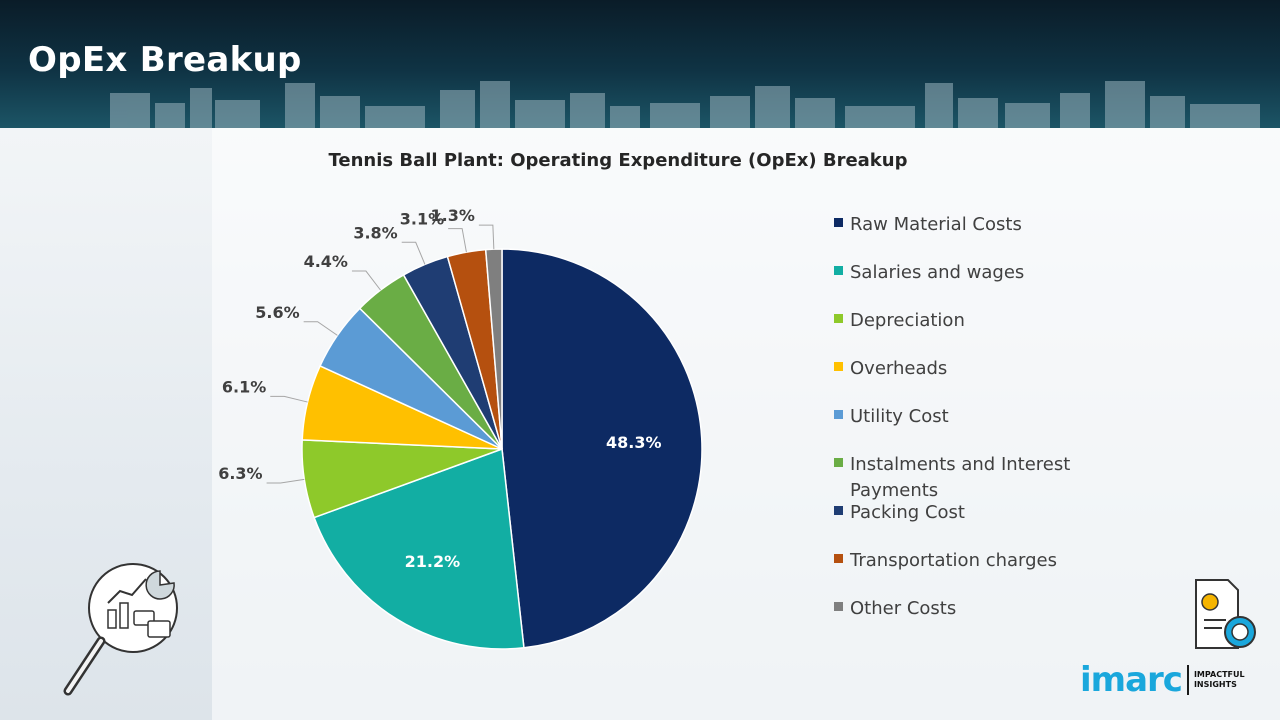 The width and height of the screenshot is (1280, 720). Describe the element at coordinates (685, 104) in the screenshot. I see `skyline-decoration` at that location.